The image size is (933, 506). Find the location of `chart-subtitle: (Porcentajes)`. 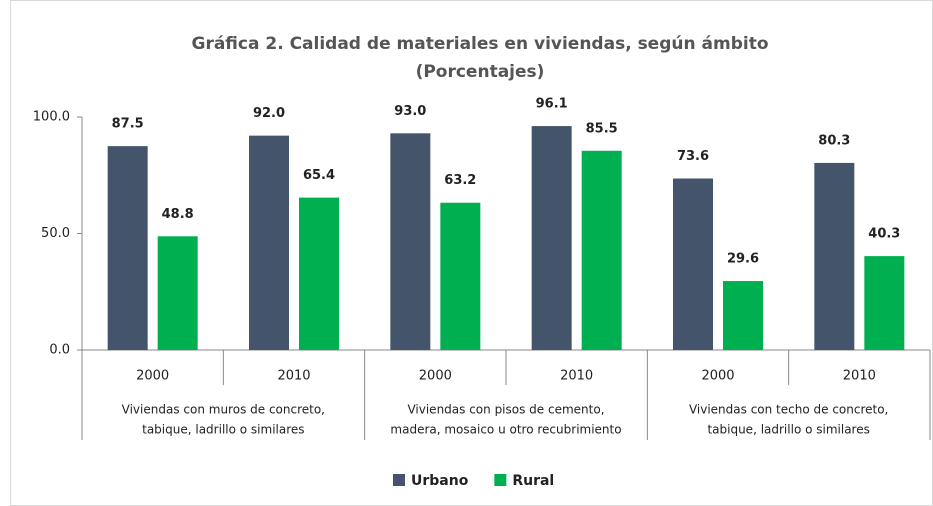

chart-subtitle: (Porcentajes) is located at coordinates (480, 72).